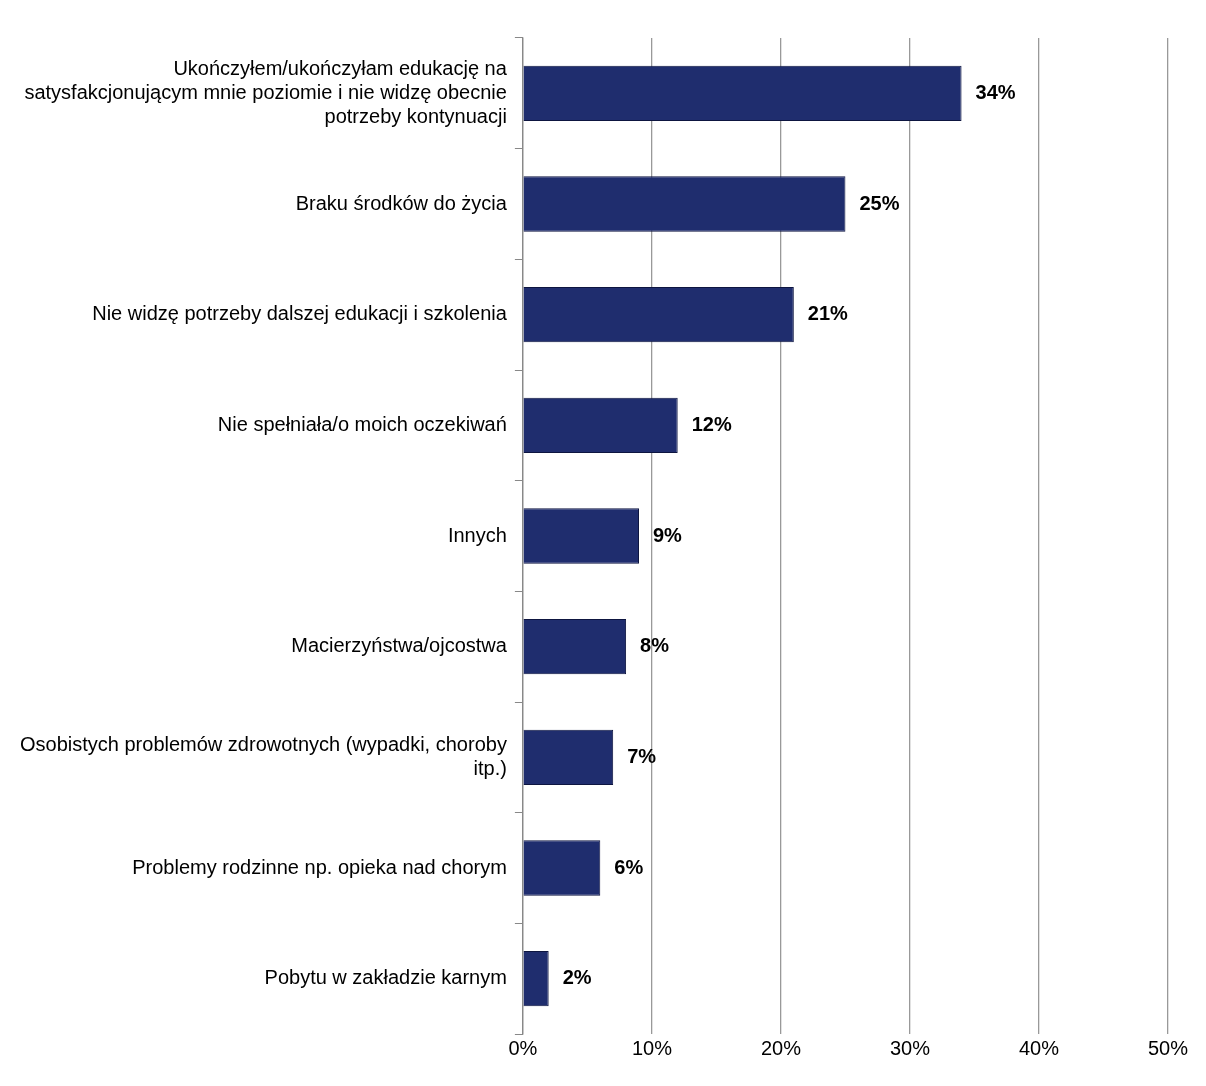 The width and height of the screenshot is (1206, 1086). Describe the element at coordinates (668, 534) in the screenshot. I see `data-label: 9%` at that location.